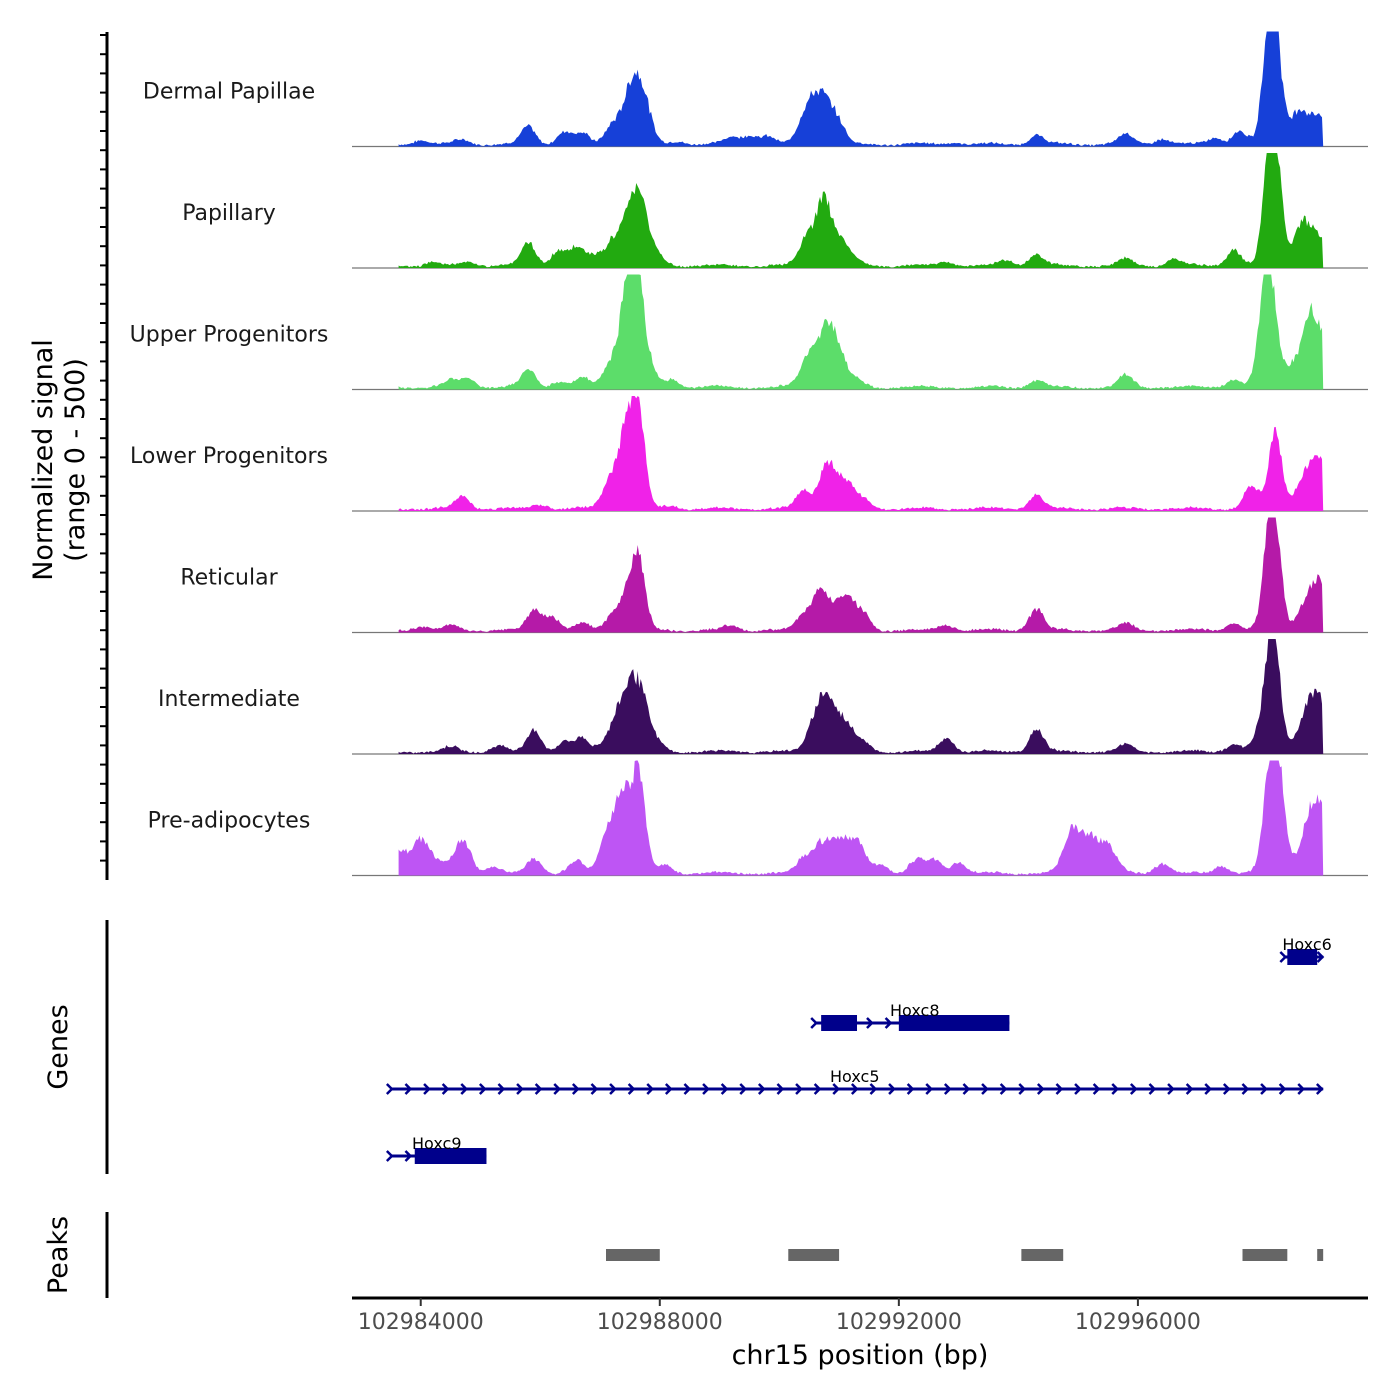  What do you see at coordinates (1138, 1322) in the screenshot?
I see `x-tick-label: 102996000` at bounding box center [1138, 1322].